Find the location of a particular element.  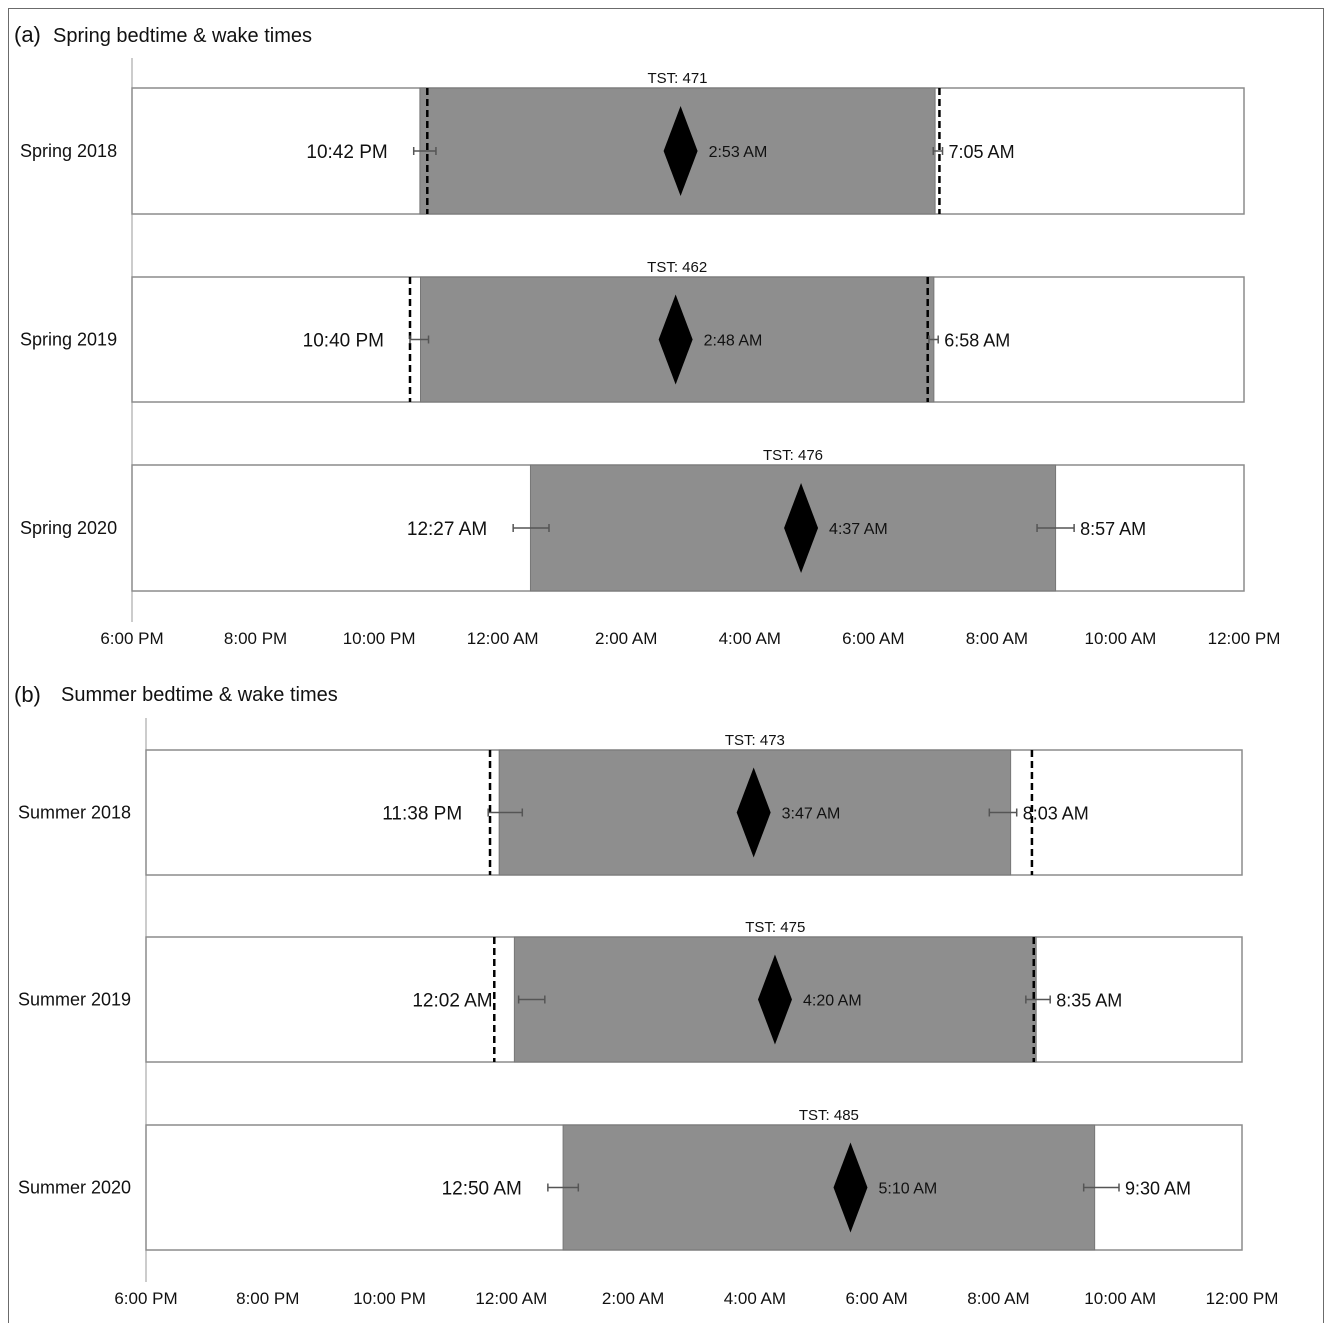

waketime-label: 8:57 AM is located at coordinates (1113, 529).